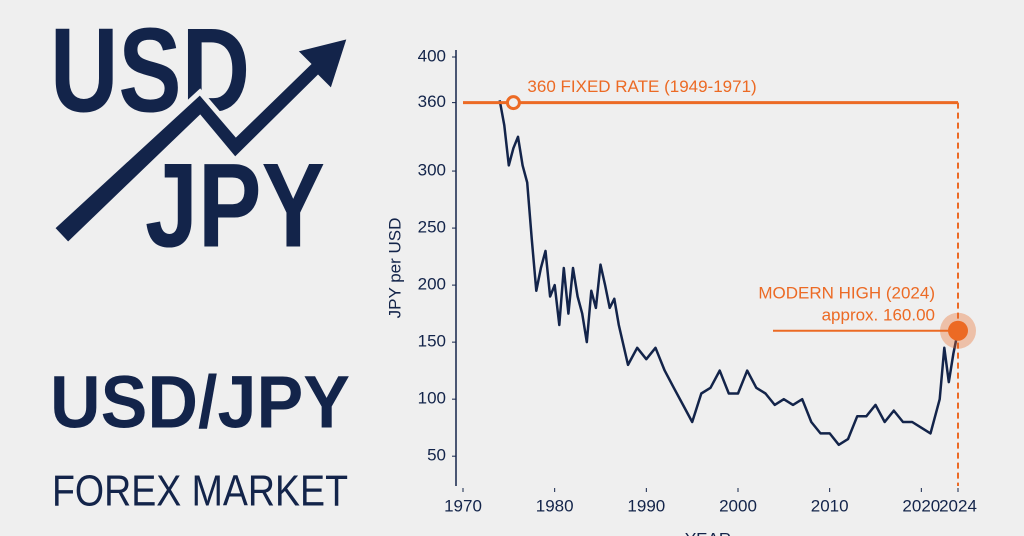  What do you see at coordinates (958, 505) in the screenshot?
I see `x-tick-label: 2024` at bounding box center [958, 505].